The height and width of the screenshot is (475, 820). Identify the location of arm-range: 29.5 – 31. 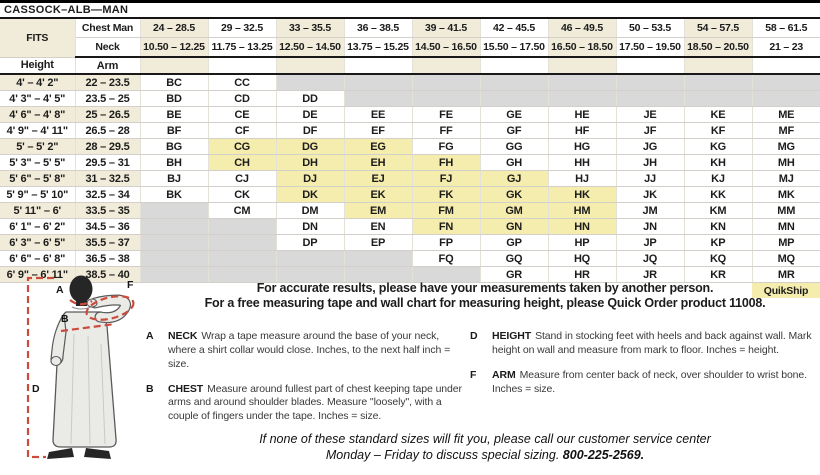
(108, 162).